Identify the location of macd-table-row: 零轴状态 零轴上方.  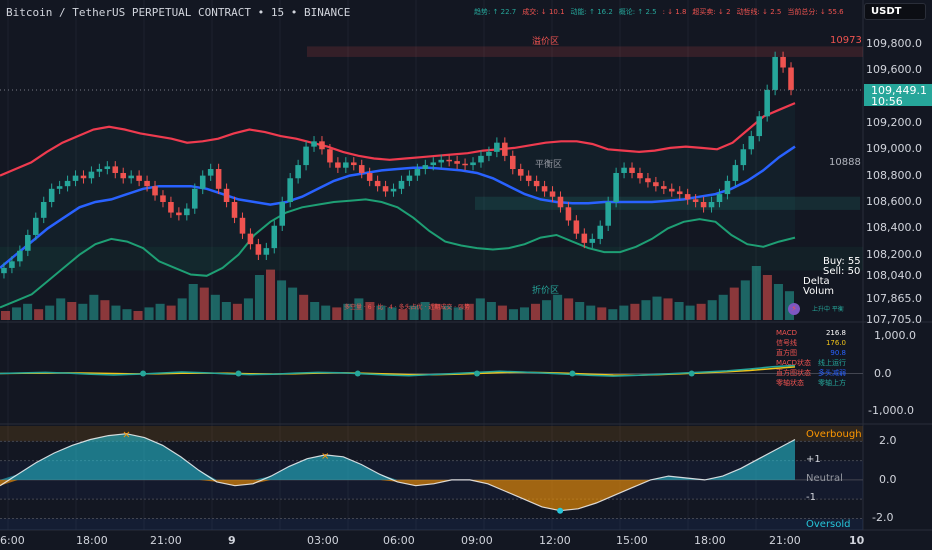
(811, 383).